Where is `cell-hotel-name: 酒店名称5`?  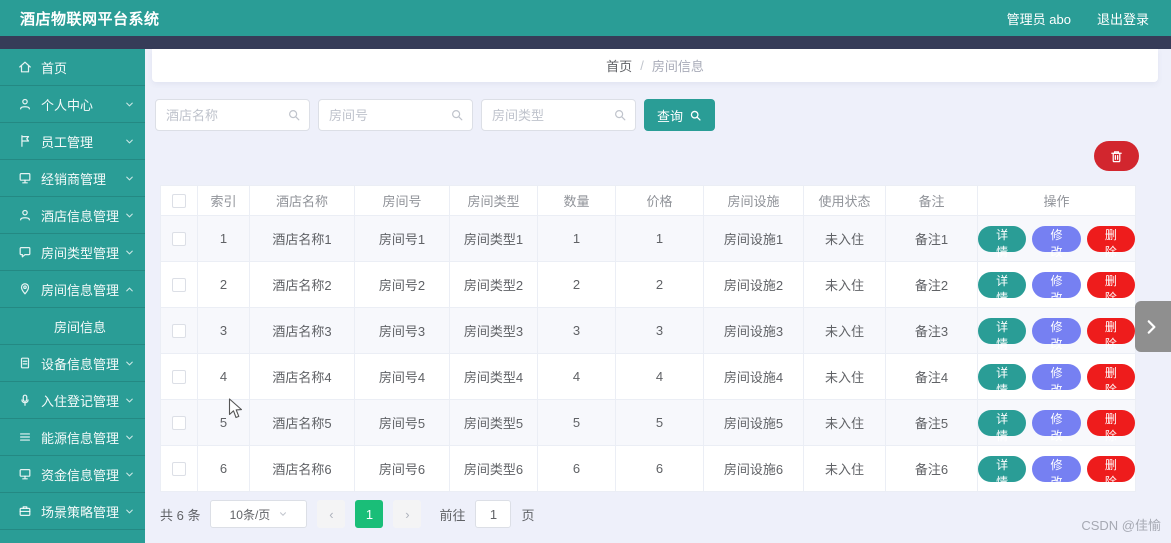
cell-hotel-name: 酒店名称5 is located at coordinates (302, 422).